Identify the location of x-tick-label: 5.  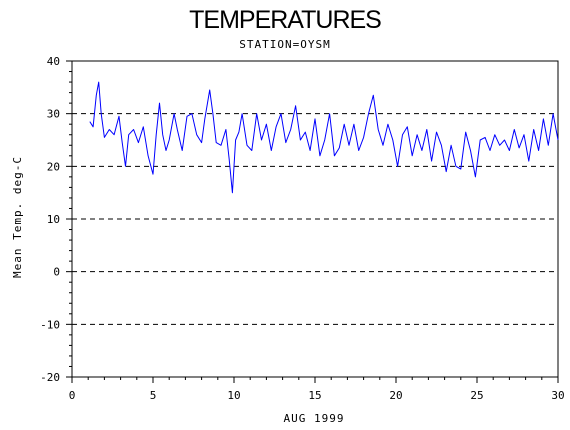
(153, 395).